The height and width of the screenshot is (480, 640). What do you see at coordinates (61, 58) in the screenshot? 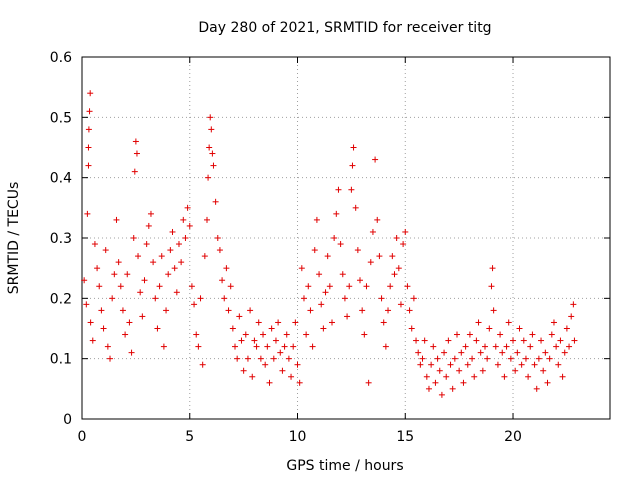
I see `y-tick-label: 0.6` at bounding box center [61, 58].